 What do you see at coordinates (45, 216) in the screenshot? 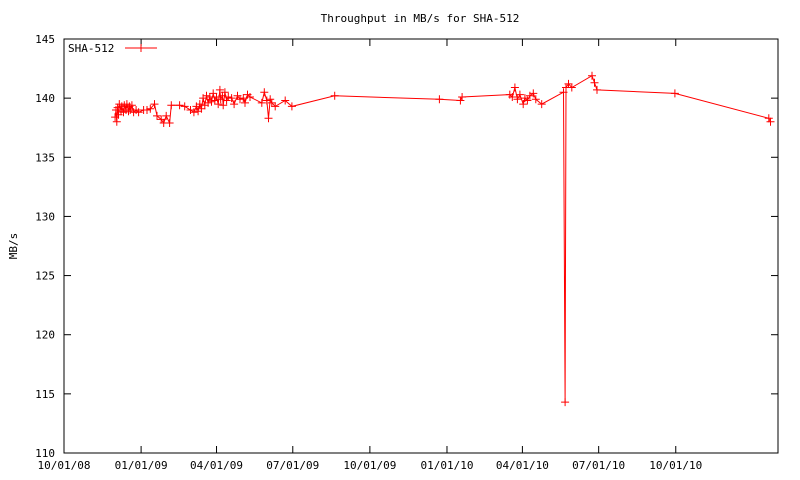
I see `y-tick-label: 130` at bounding box center [45, 216].